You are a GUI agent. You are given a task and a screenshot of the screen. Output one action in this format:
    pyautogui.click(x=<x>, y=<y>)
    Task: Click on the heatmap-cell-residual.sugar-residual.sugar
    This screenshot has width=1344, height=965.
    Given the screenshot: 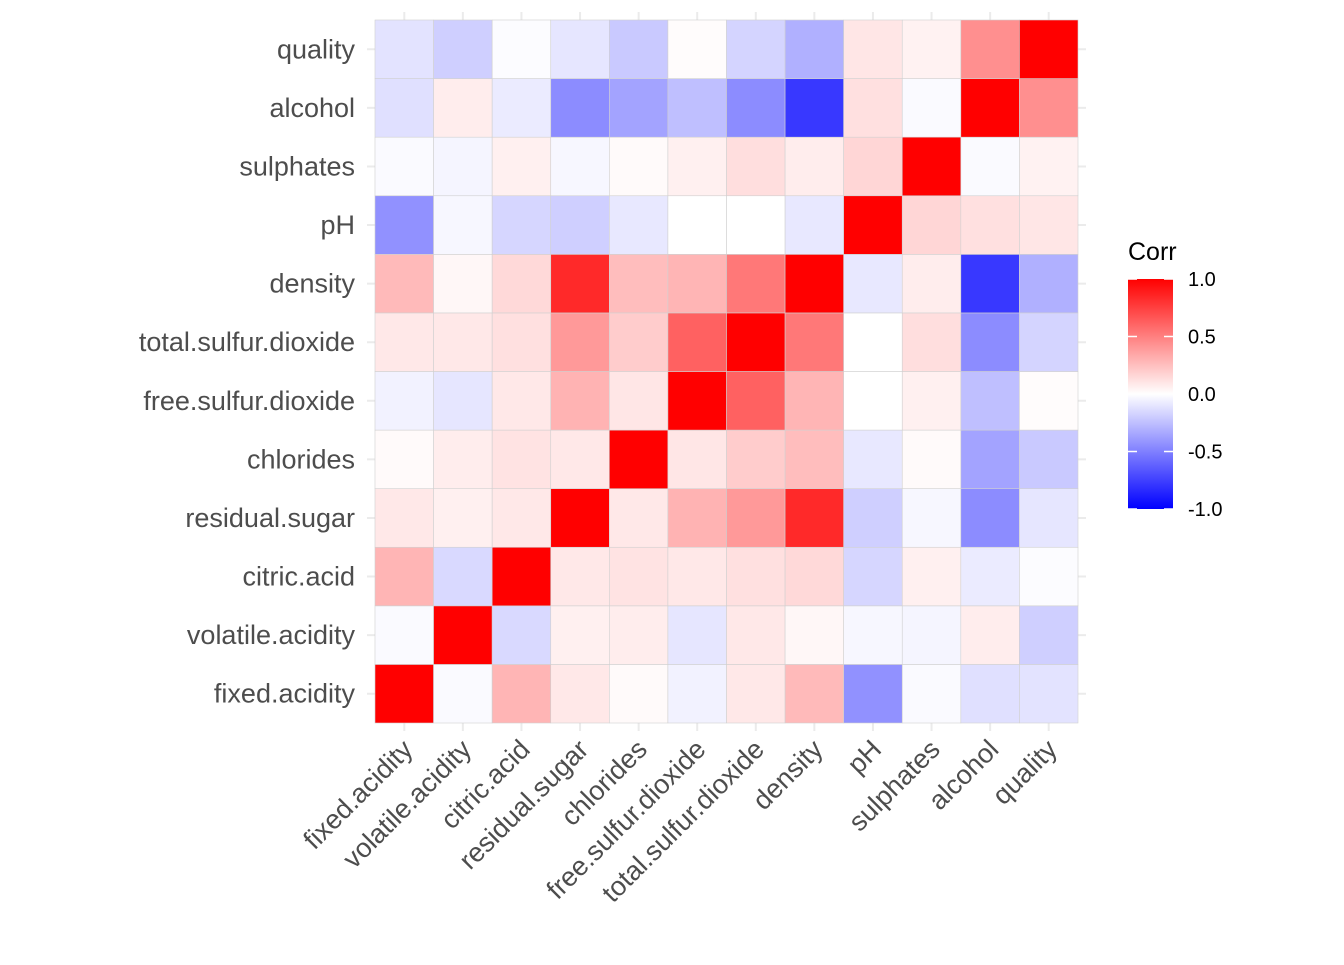 What is the action you would take?
    pyautogui.click(x=580, y=518)
    